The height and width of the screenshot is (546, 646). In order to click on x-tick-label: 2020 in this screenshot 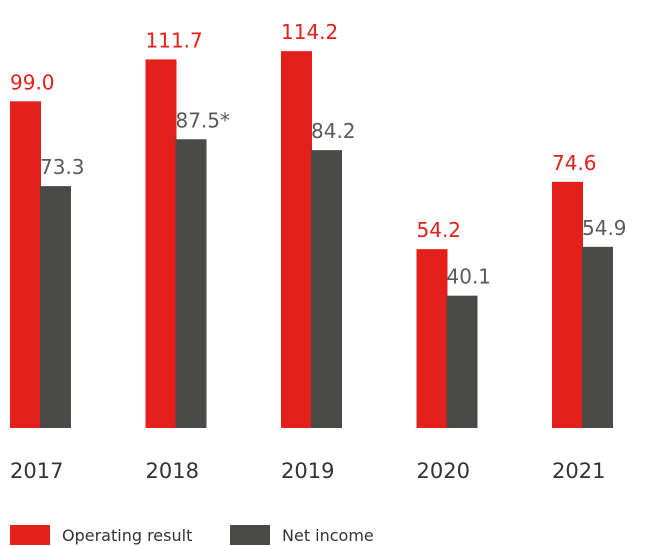, I will do `click(443, 471)`.